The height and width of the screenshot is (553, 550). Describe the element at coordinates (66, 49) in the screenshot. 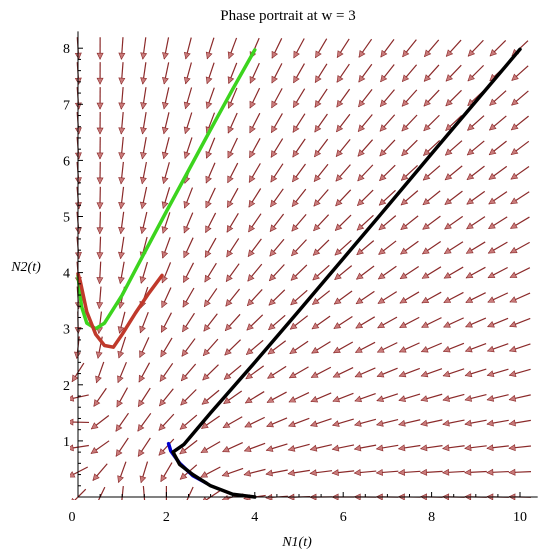

I see `y-tick-label: 8` at that location.